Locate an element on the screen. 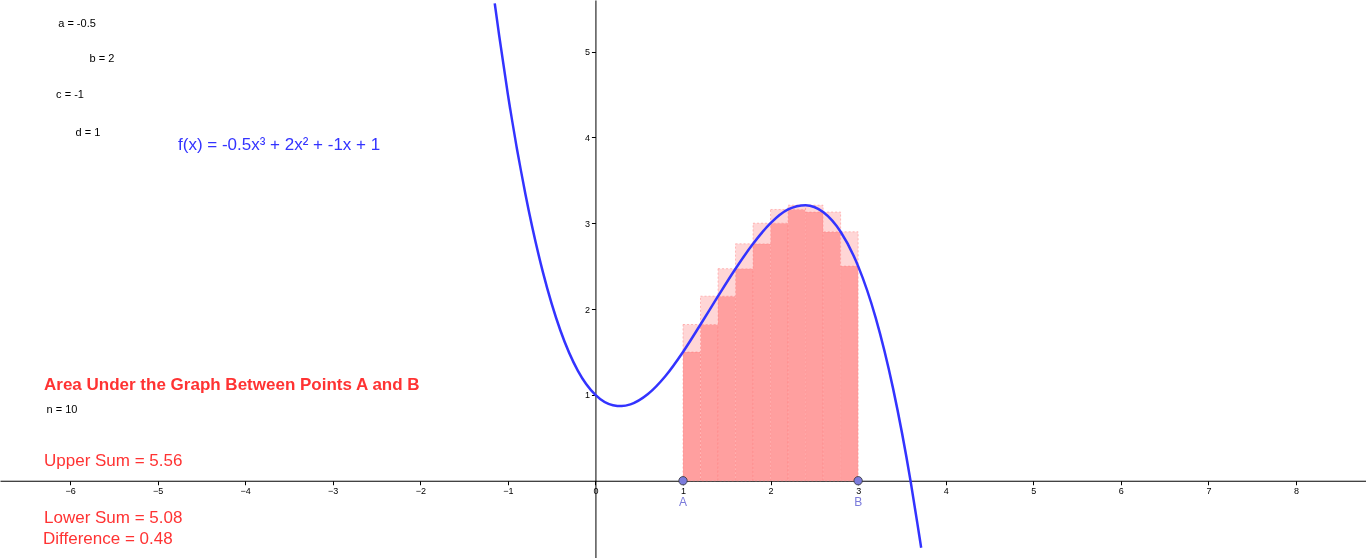  x-tick-label: −2 is located at coordinates (420, 491).